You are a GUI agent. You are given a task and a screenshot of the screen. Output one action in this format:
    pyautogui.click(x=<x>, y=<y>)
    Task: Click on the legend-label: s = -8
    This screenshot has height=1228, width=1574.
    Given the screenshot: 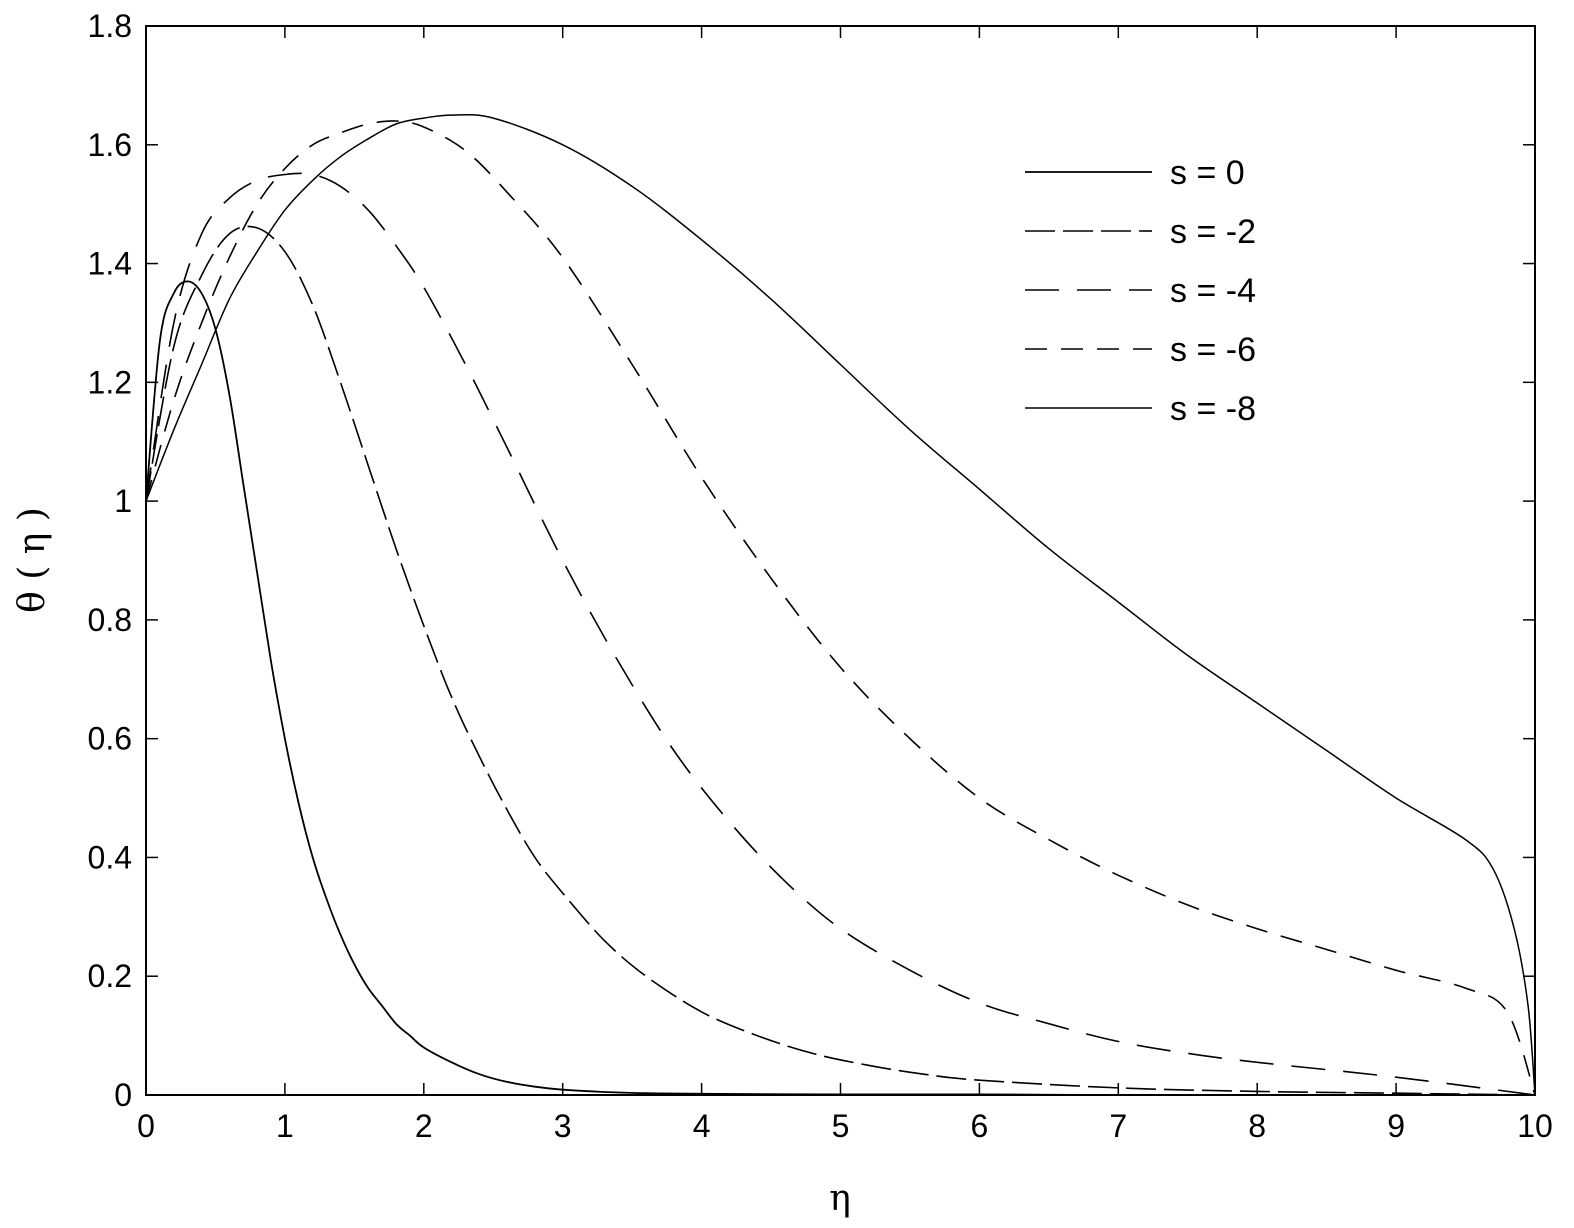 What is the action you would take?
    pyautogui.click(x=1213, y=409)
    